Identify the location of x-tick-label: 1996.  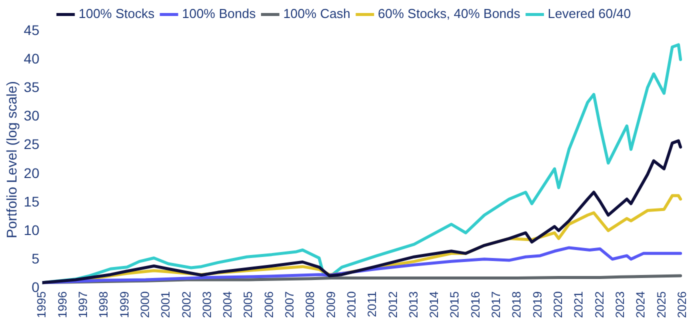
(62, 304).